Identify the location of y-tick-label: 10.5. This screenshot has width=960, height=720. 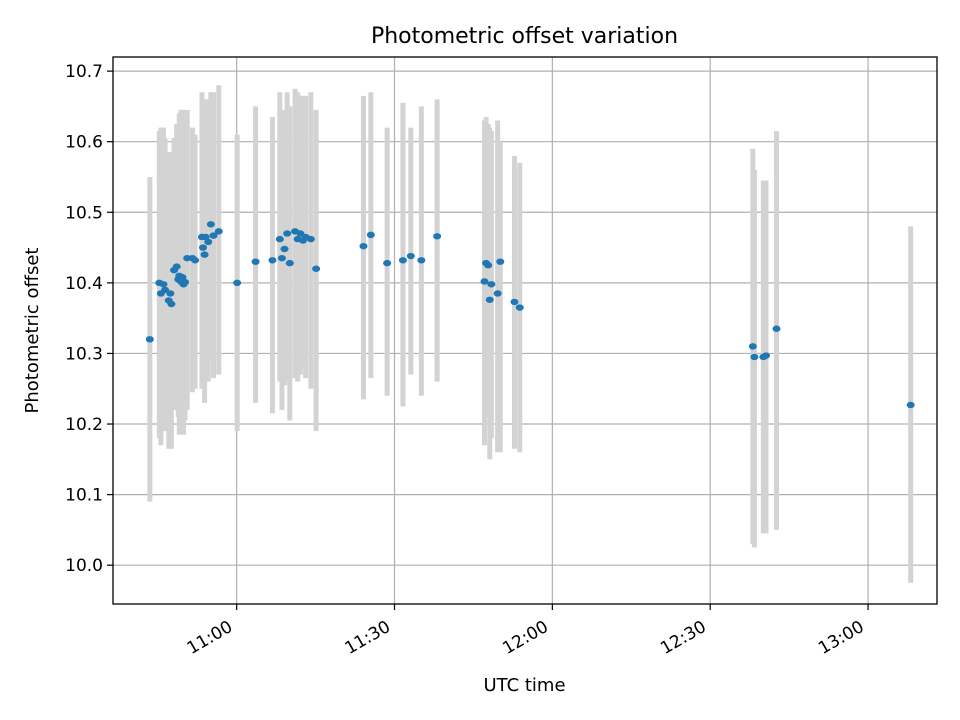
(84, 213).